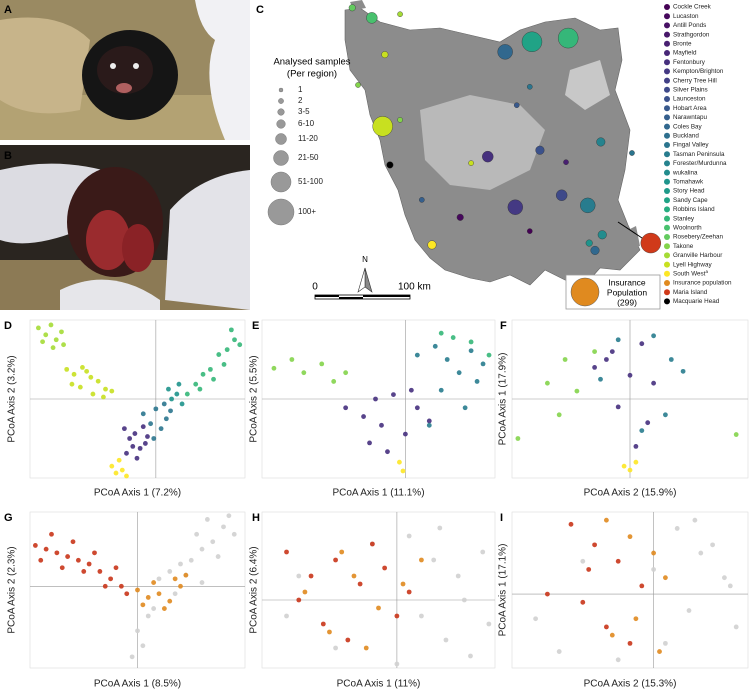 This screenshot has height=693, width=750. I want to click on scale-end: 100 km, so click(414, 287).